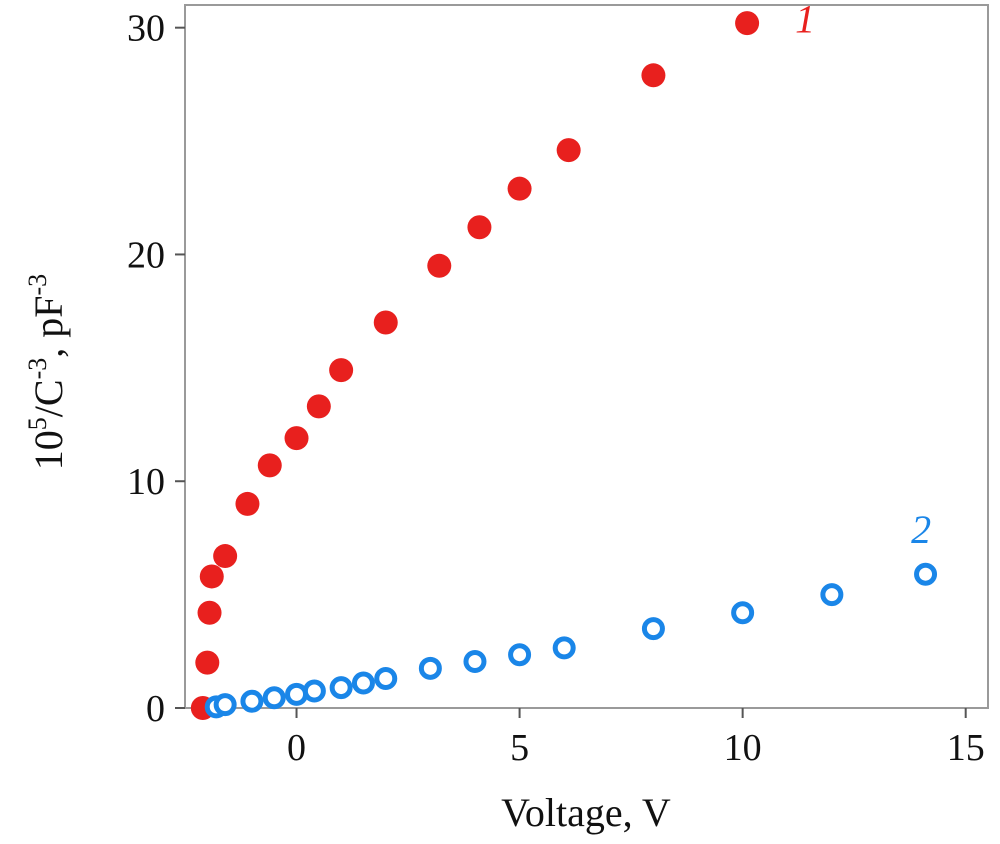  Describe the element at coordinates (156, 369) in the screenshot. I see `y-axis-ticks: 0 10 20 30` at that location.